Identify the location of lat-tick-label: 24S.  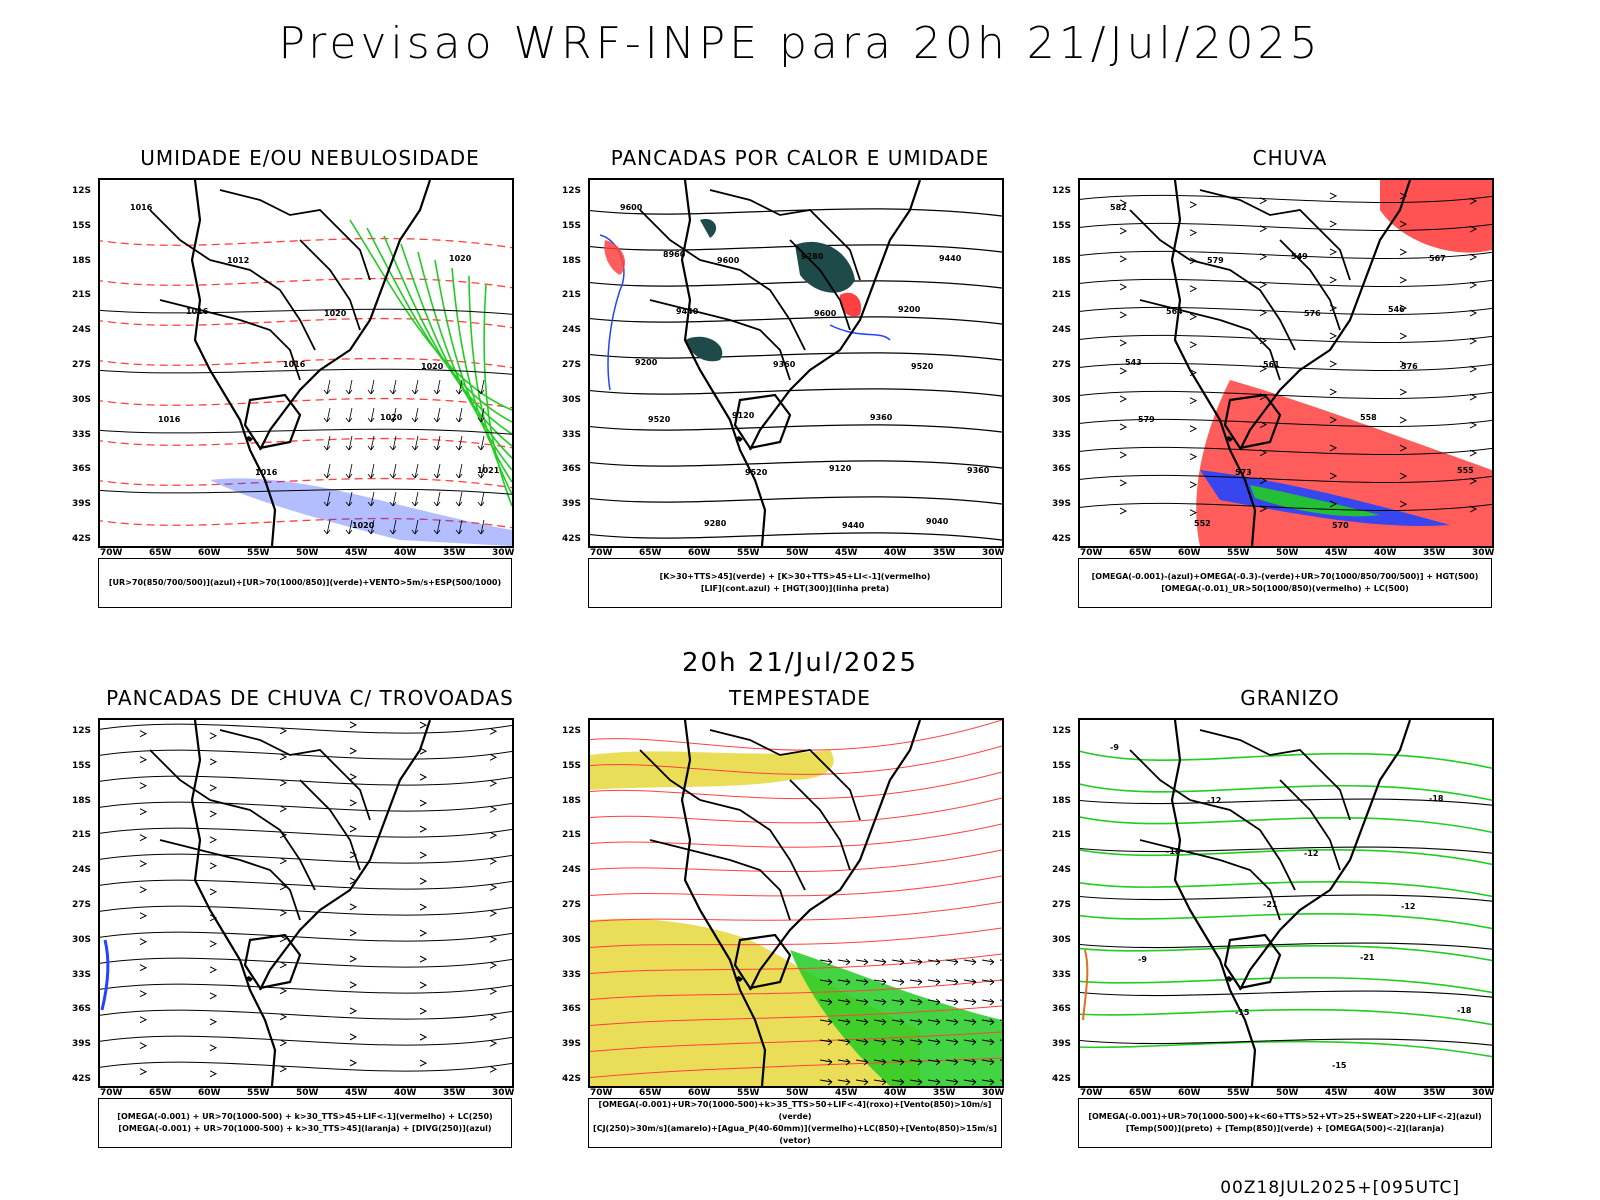
(1062, 870).